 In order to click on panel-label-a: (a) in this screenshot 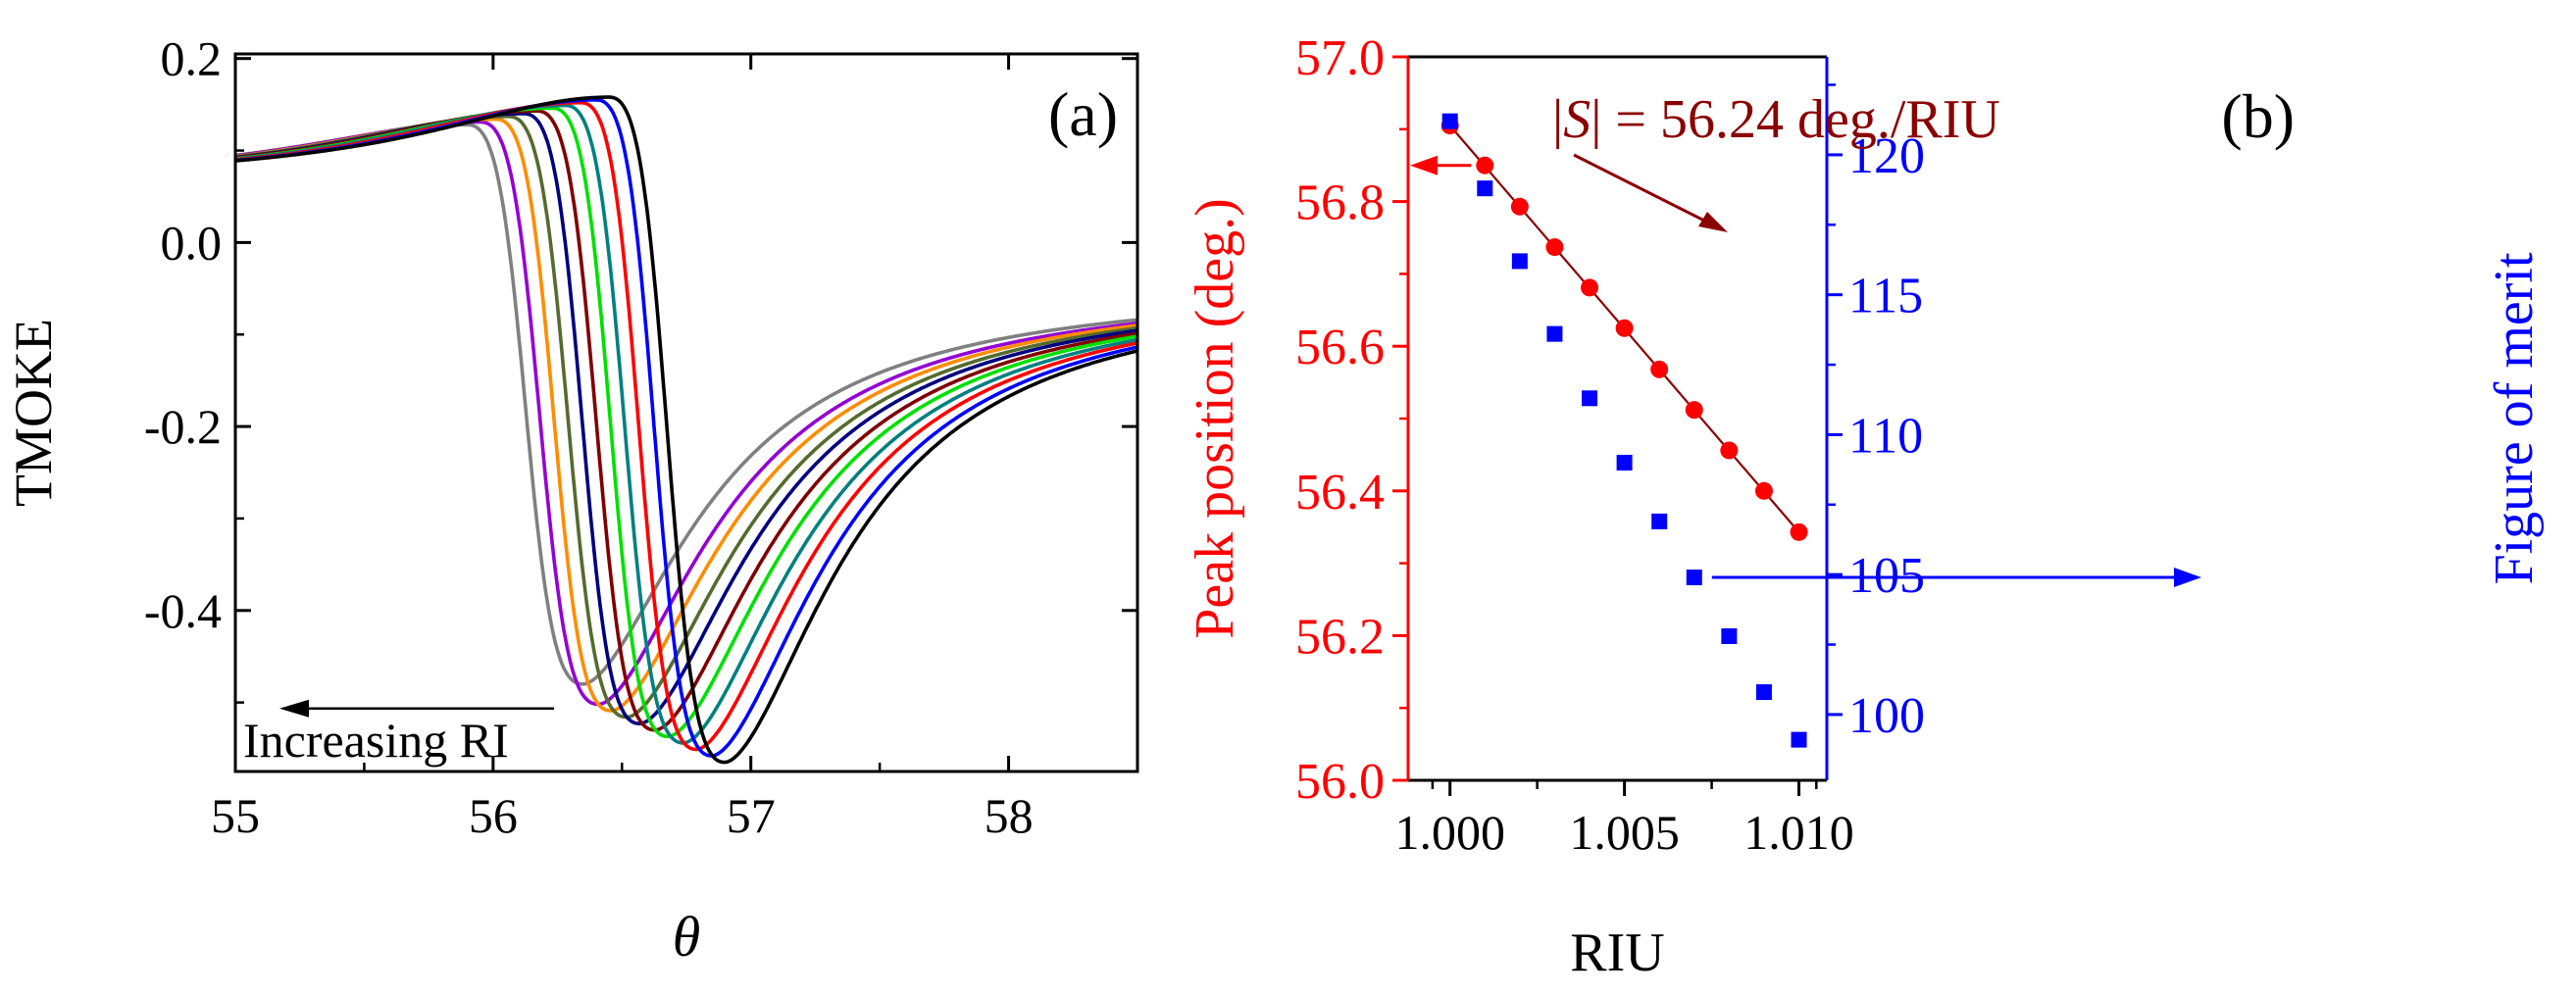, I will do `click(1083, 114)`.